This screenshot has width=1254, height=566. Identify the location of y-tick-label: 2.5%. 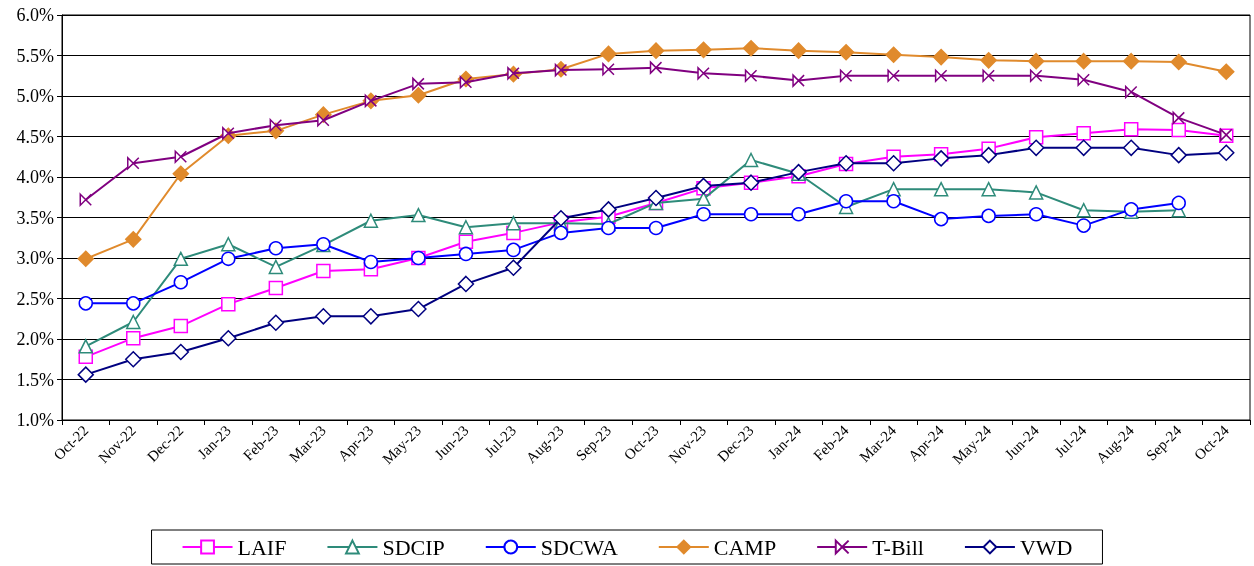
(35, 298).